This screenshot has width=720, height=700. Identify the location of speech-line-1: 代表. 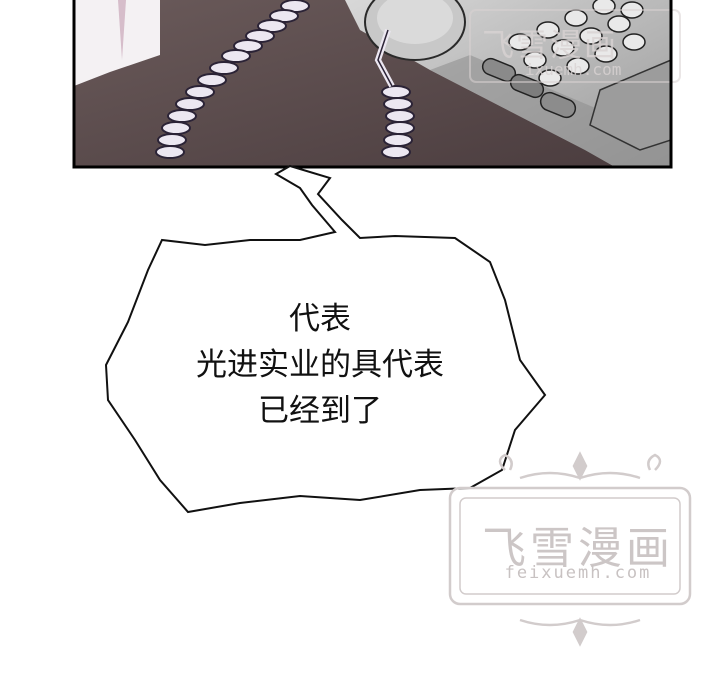
(320, 319).